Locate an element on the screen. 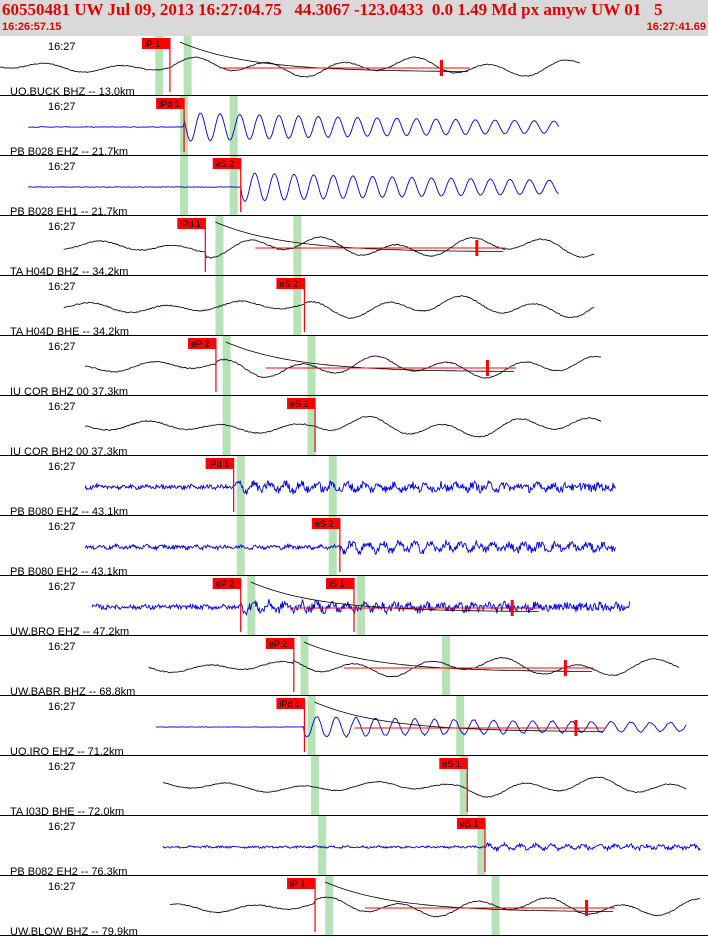 Image resolution: width=708 pixels, height=938 pixels. trace-3-pick-label: eS 2 is located at coordinates (225, 164).